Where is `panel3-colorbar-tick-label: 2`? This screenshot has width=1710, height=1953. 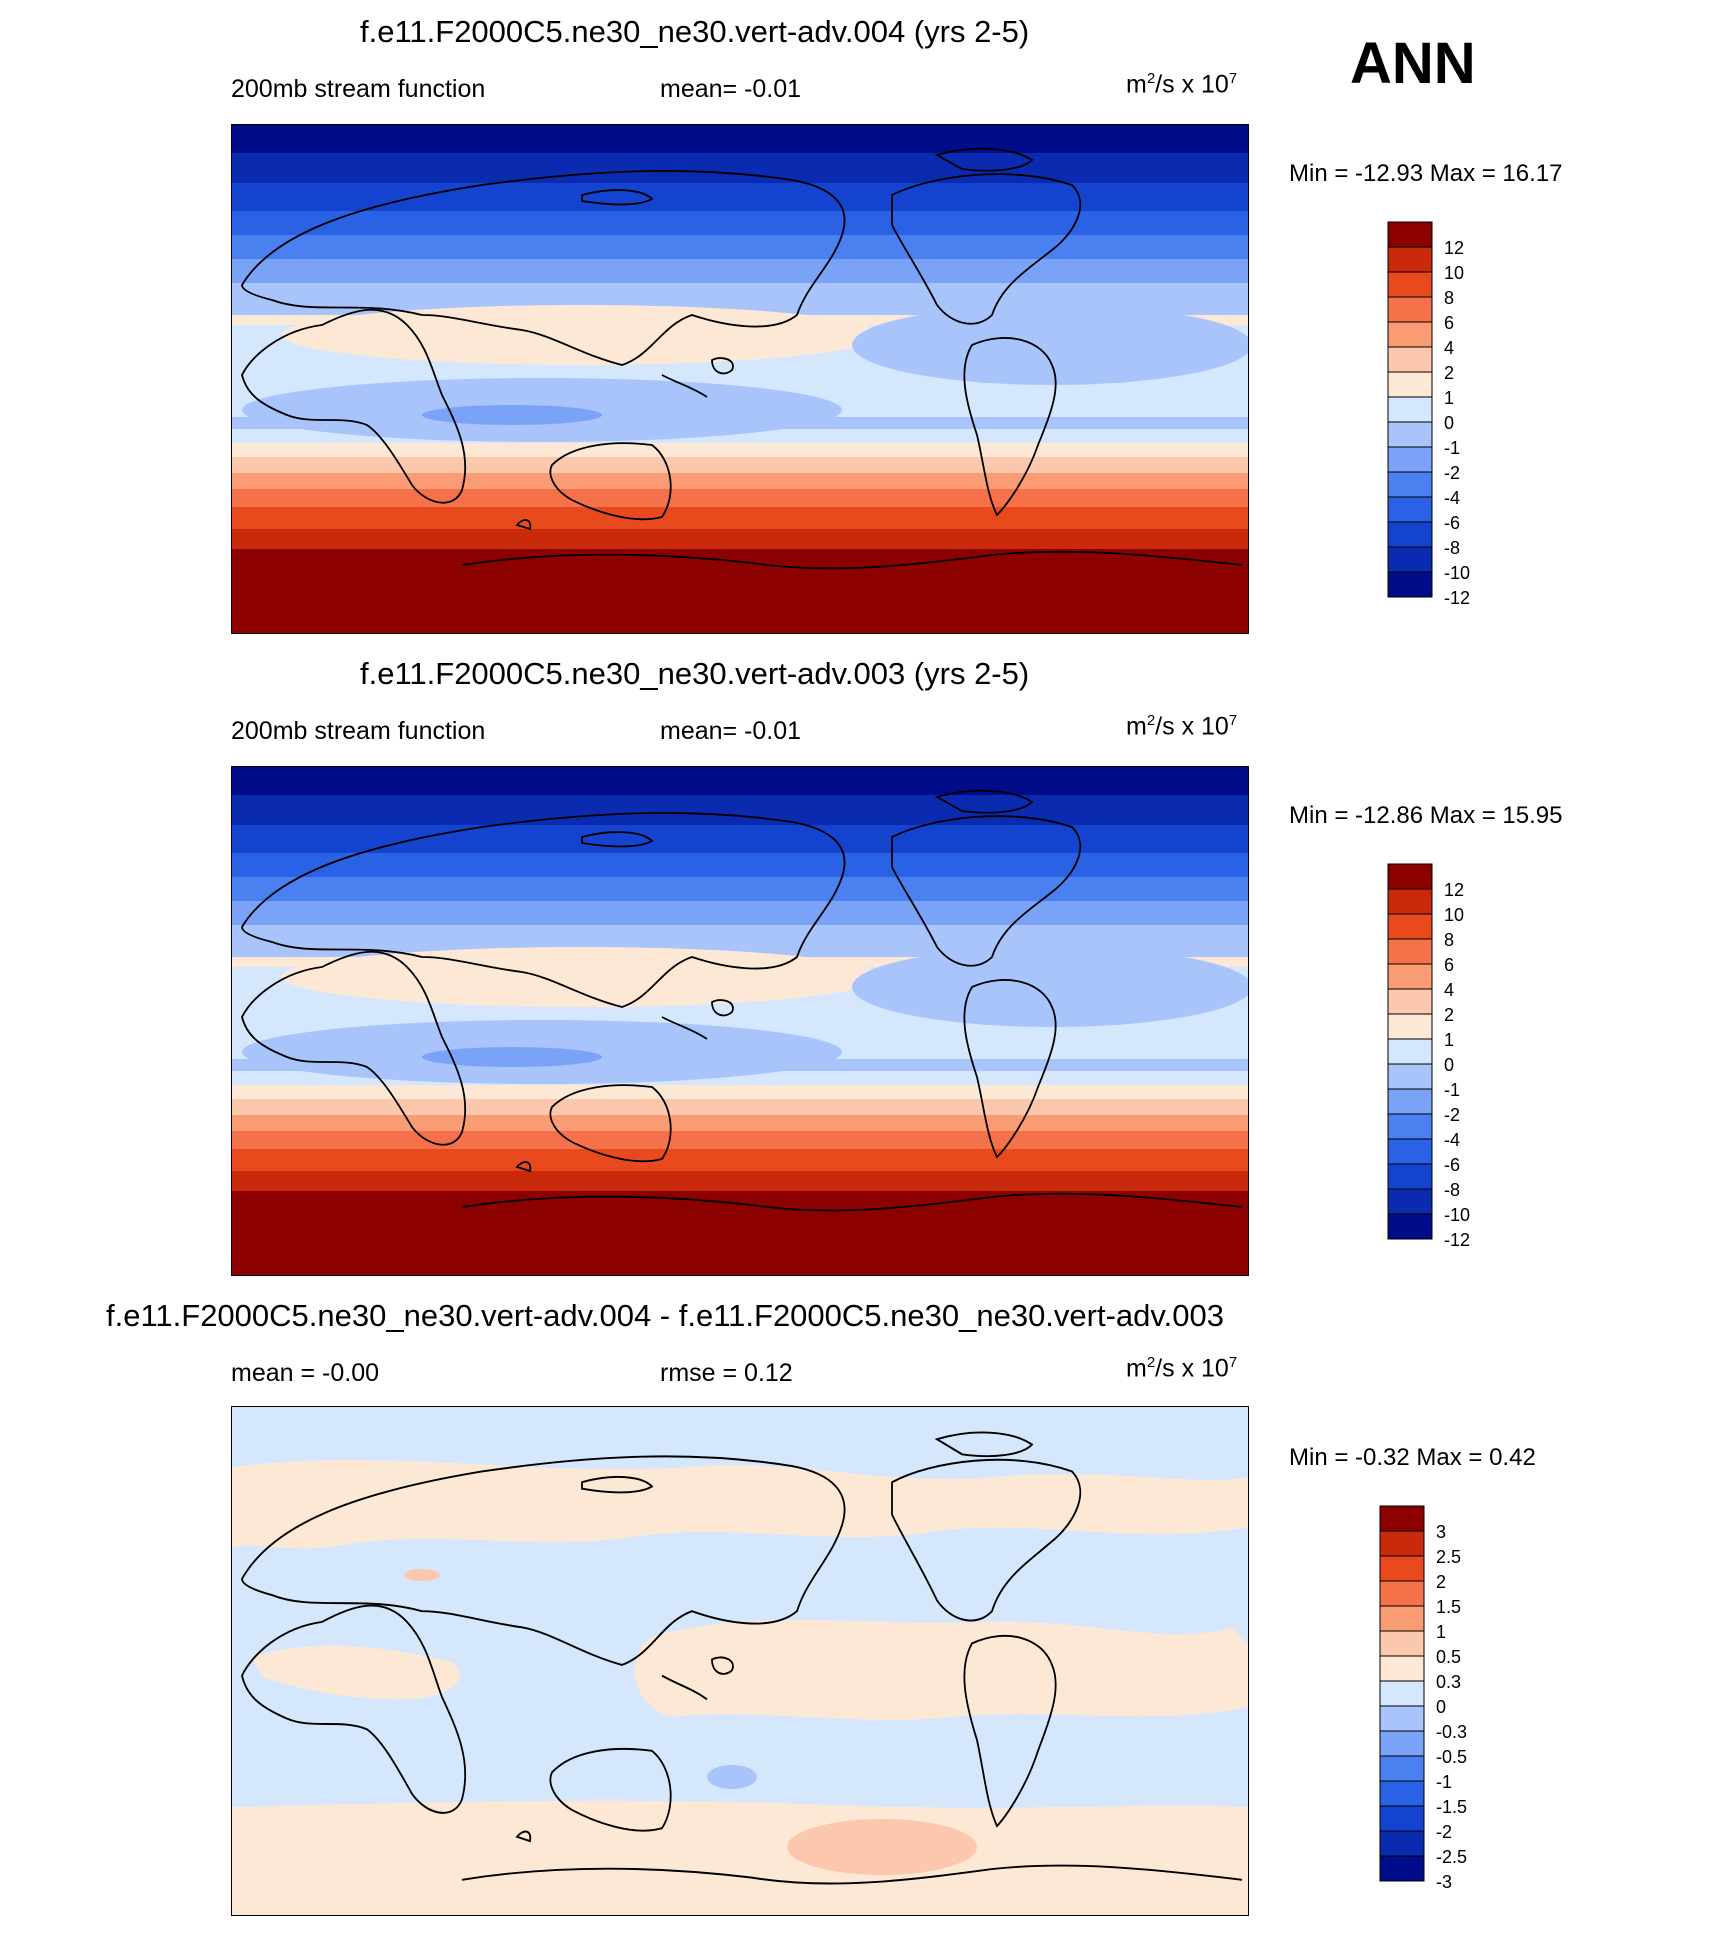
panel3-colorbar-tick-label: 2 is located at coordinates (1441, 1582).